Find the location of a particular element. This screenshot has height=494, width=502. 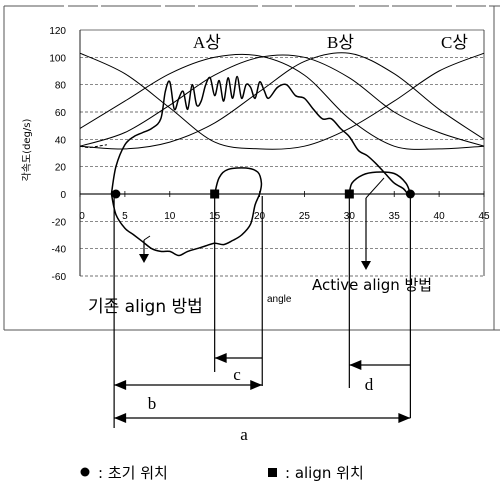

legend-align-position-symbol is located at coordinates (272, 472).